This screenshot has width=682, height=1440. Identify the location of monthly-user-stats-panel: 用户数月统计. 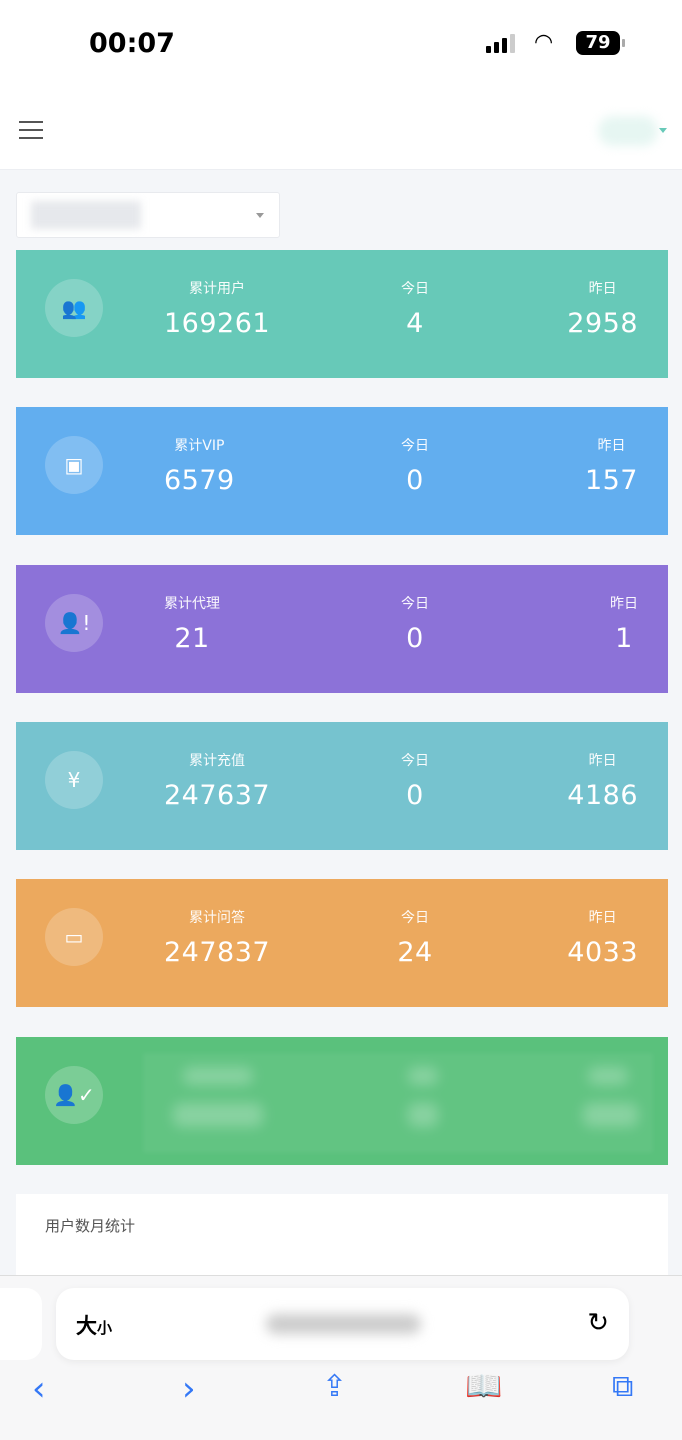
(342, 1239).